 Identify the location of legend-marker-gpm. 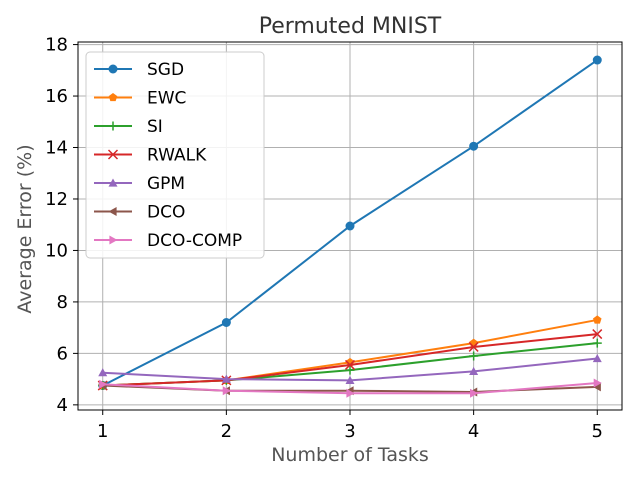
(113, 182).